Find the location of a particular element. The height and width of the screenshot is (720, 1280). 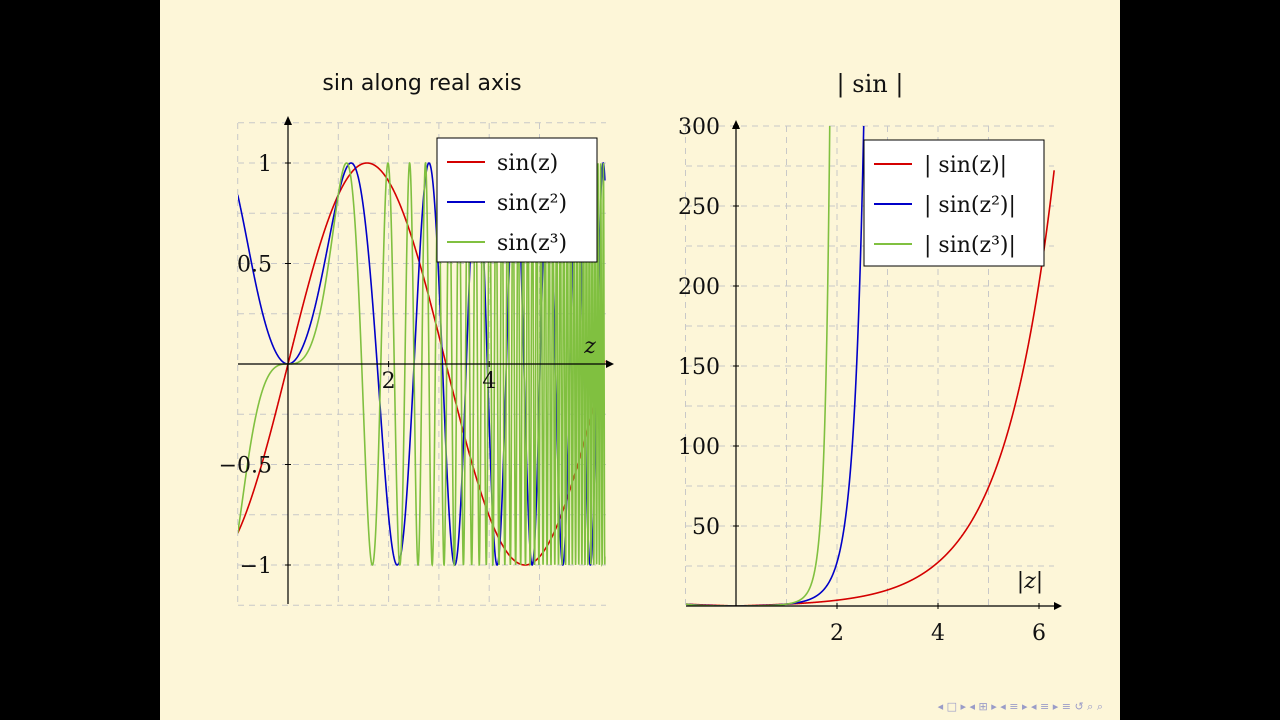

legend: | sin(z)| | sin(z²)| | sin(z³)| is located at coordinates (954, 203).